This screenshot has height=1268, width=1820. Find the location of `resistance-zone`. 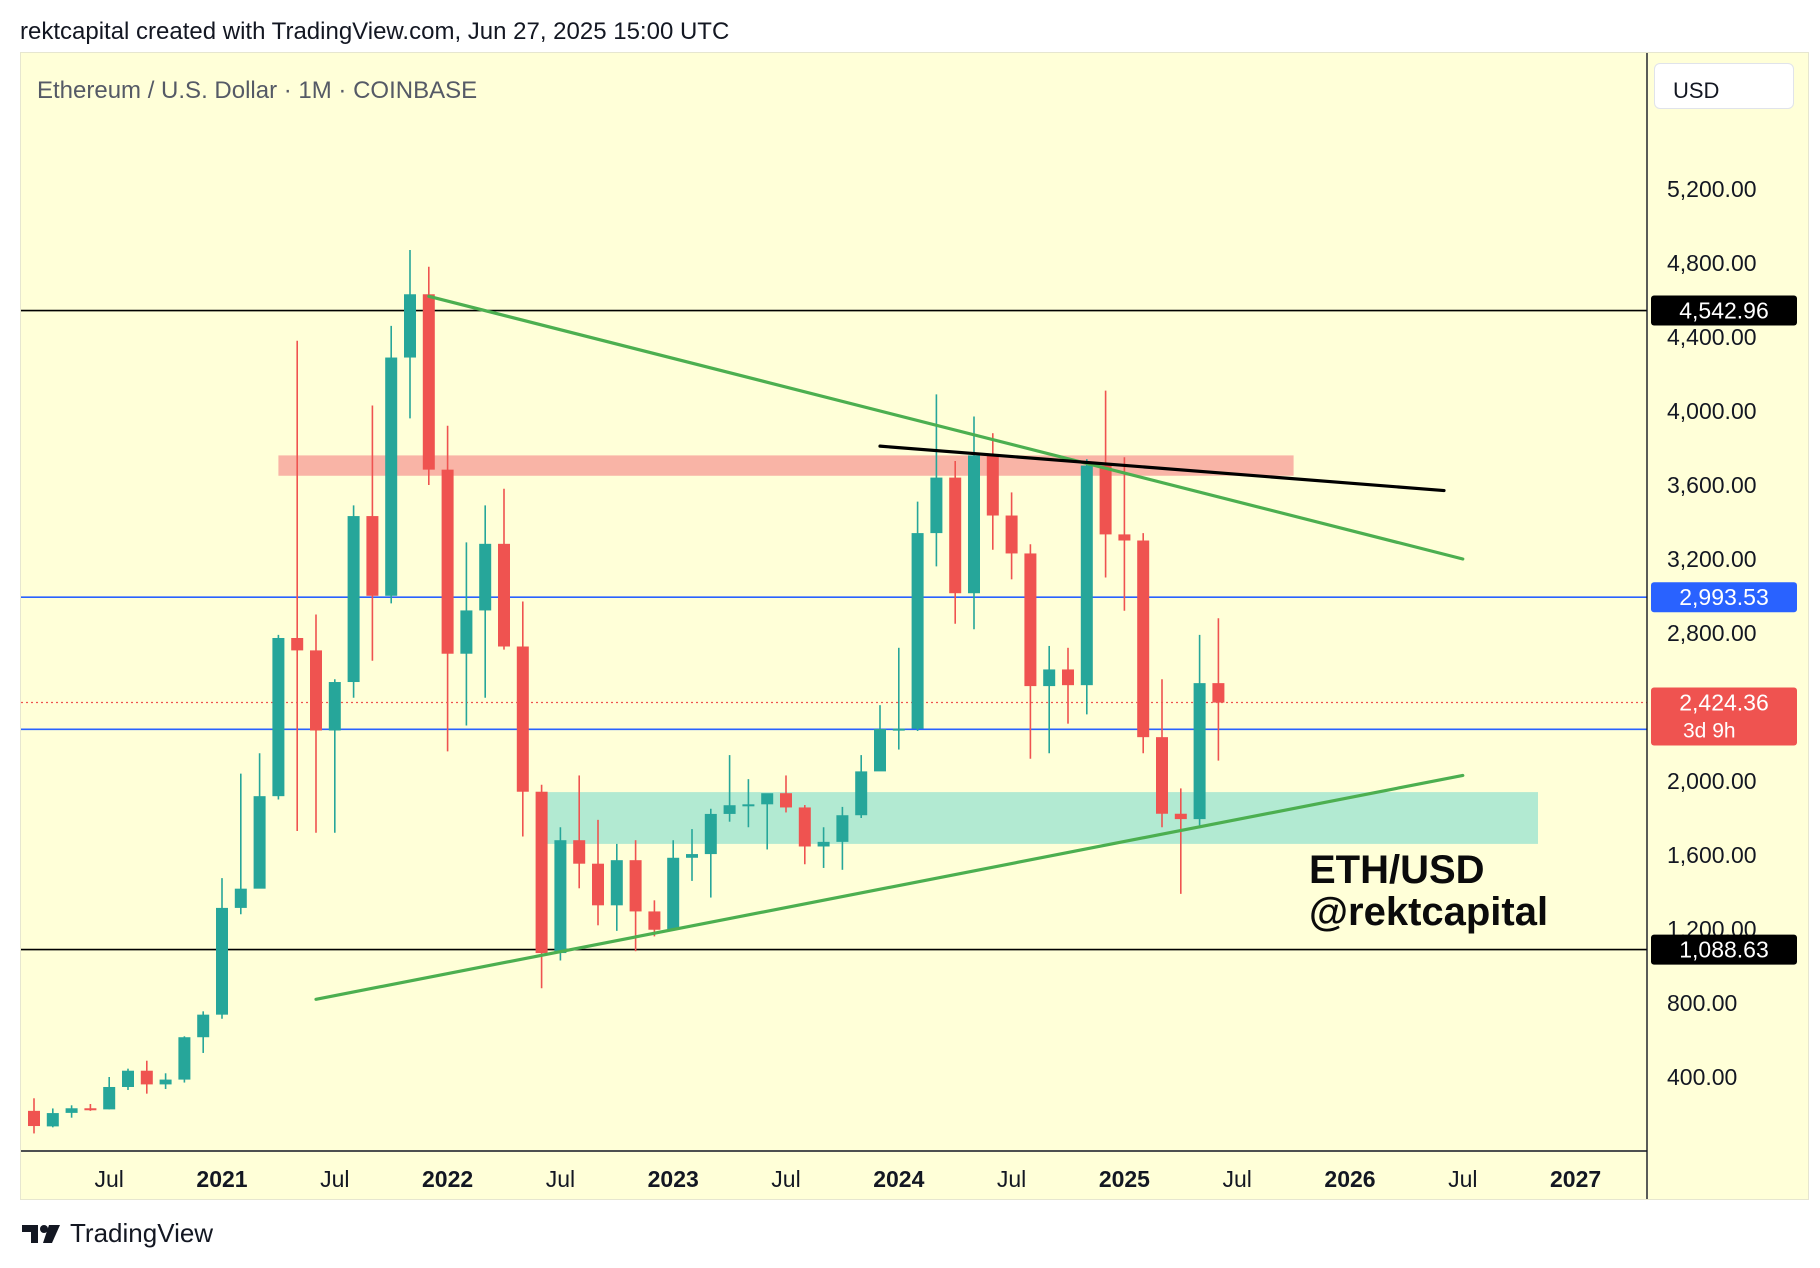

resistance-zone is located at coordinates (786, 465).